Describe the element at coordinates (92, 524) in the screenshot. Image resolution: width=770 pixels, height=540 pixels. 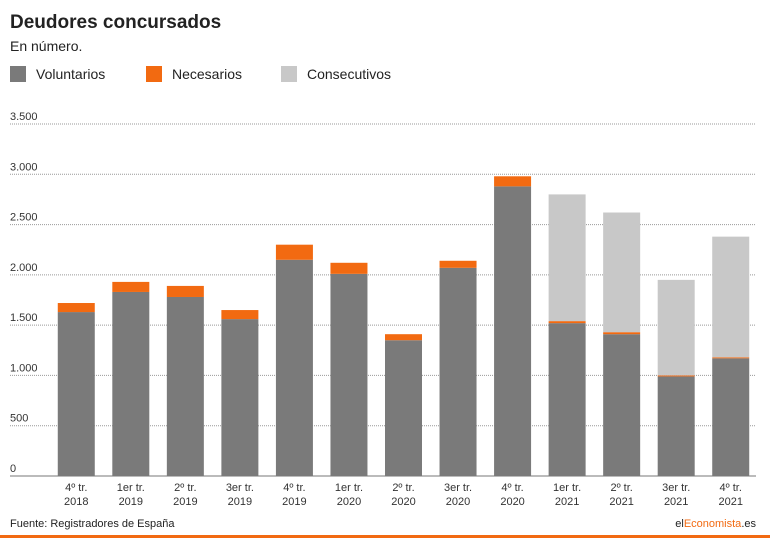
I see `source: Fuente: Registradores de España` at that location.